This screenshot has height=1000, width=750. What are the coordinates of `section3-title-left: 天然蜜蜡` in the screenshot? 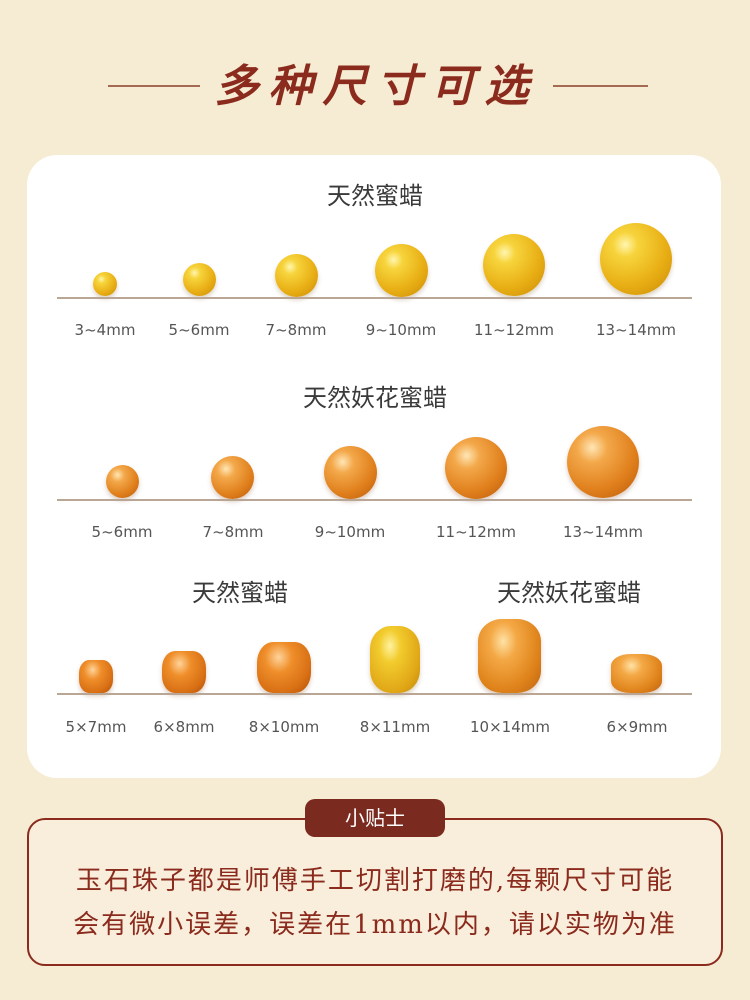 It's located at (240, 593).